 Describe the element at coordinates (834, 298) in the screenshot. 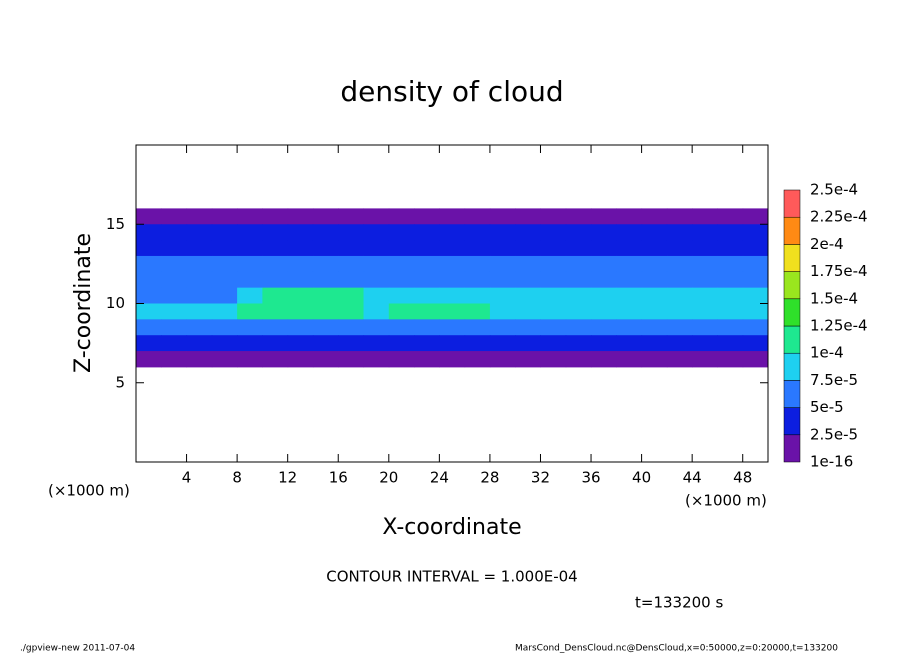

I see `colorbar-label: 1.5e-4` at that location.